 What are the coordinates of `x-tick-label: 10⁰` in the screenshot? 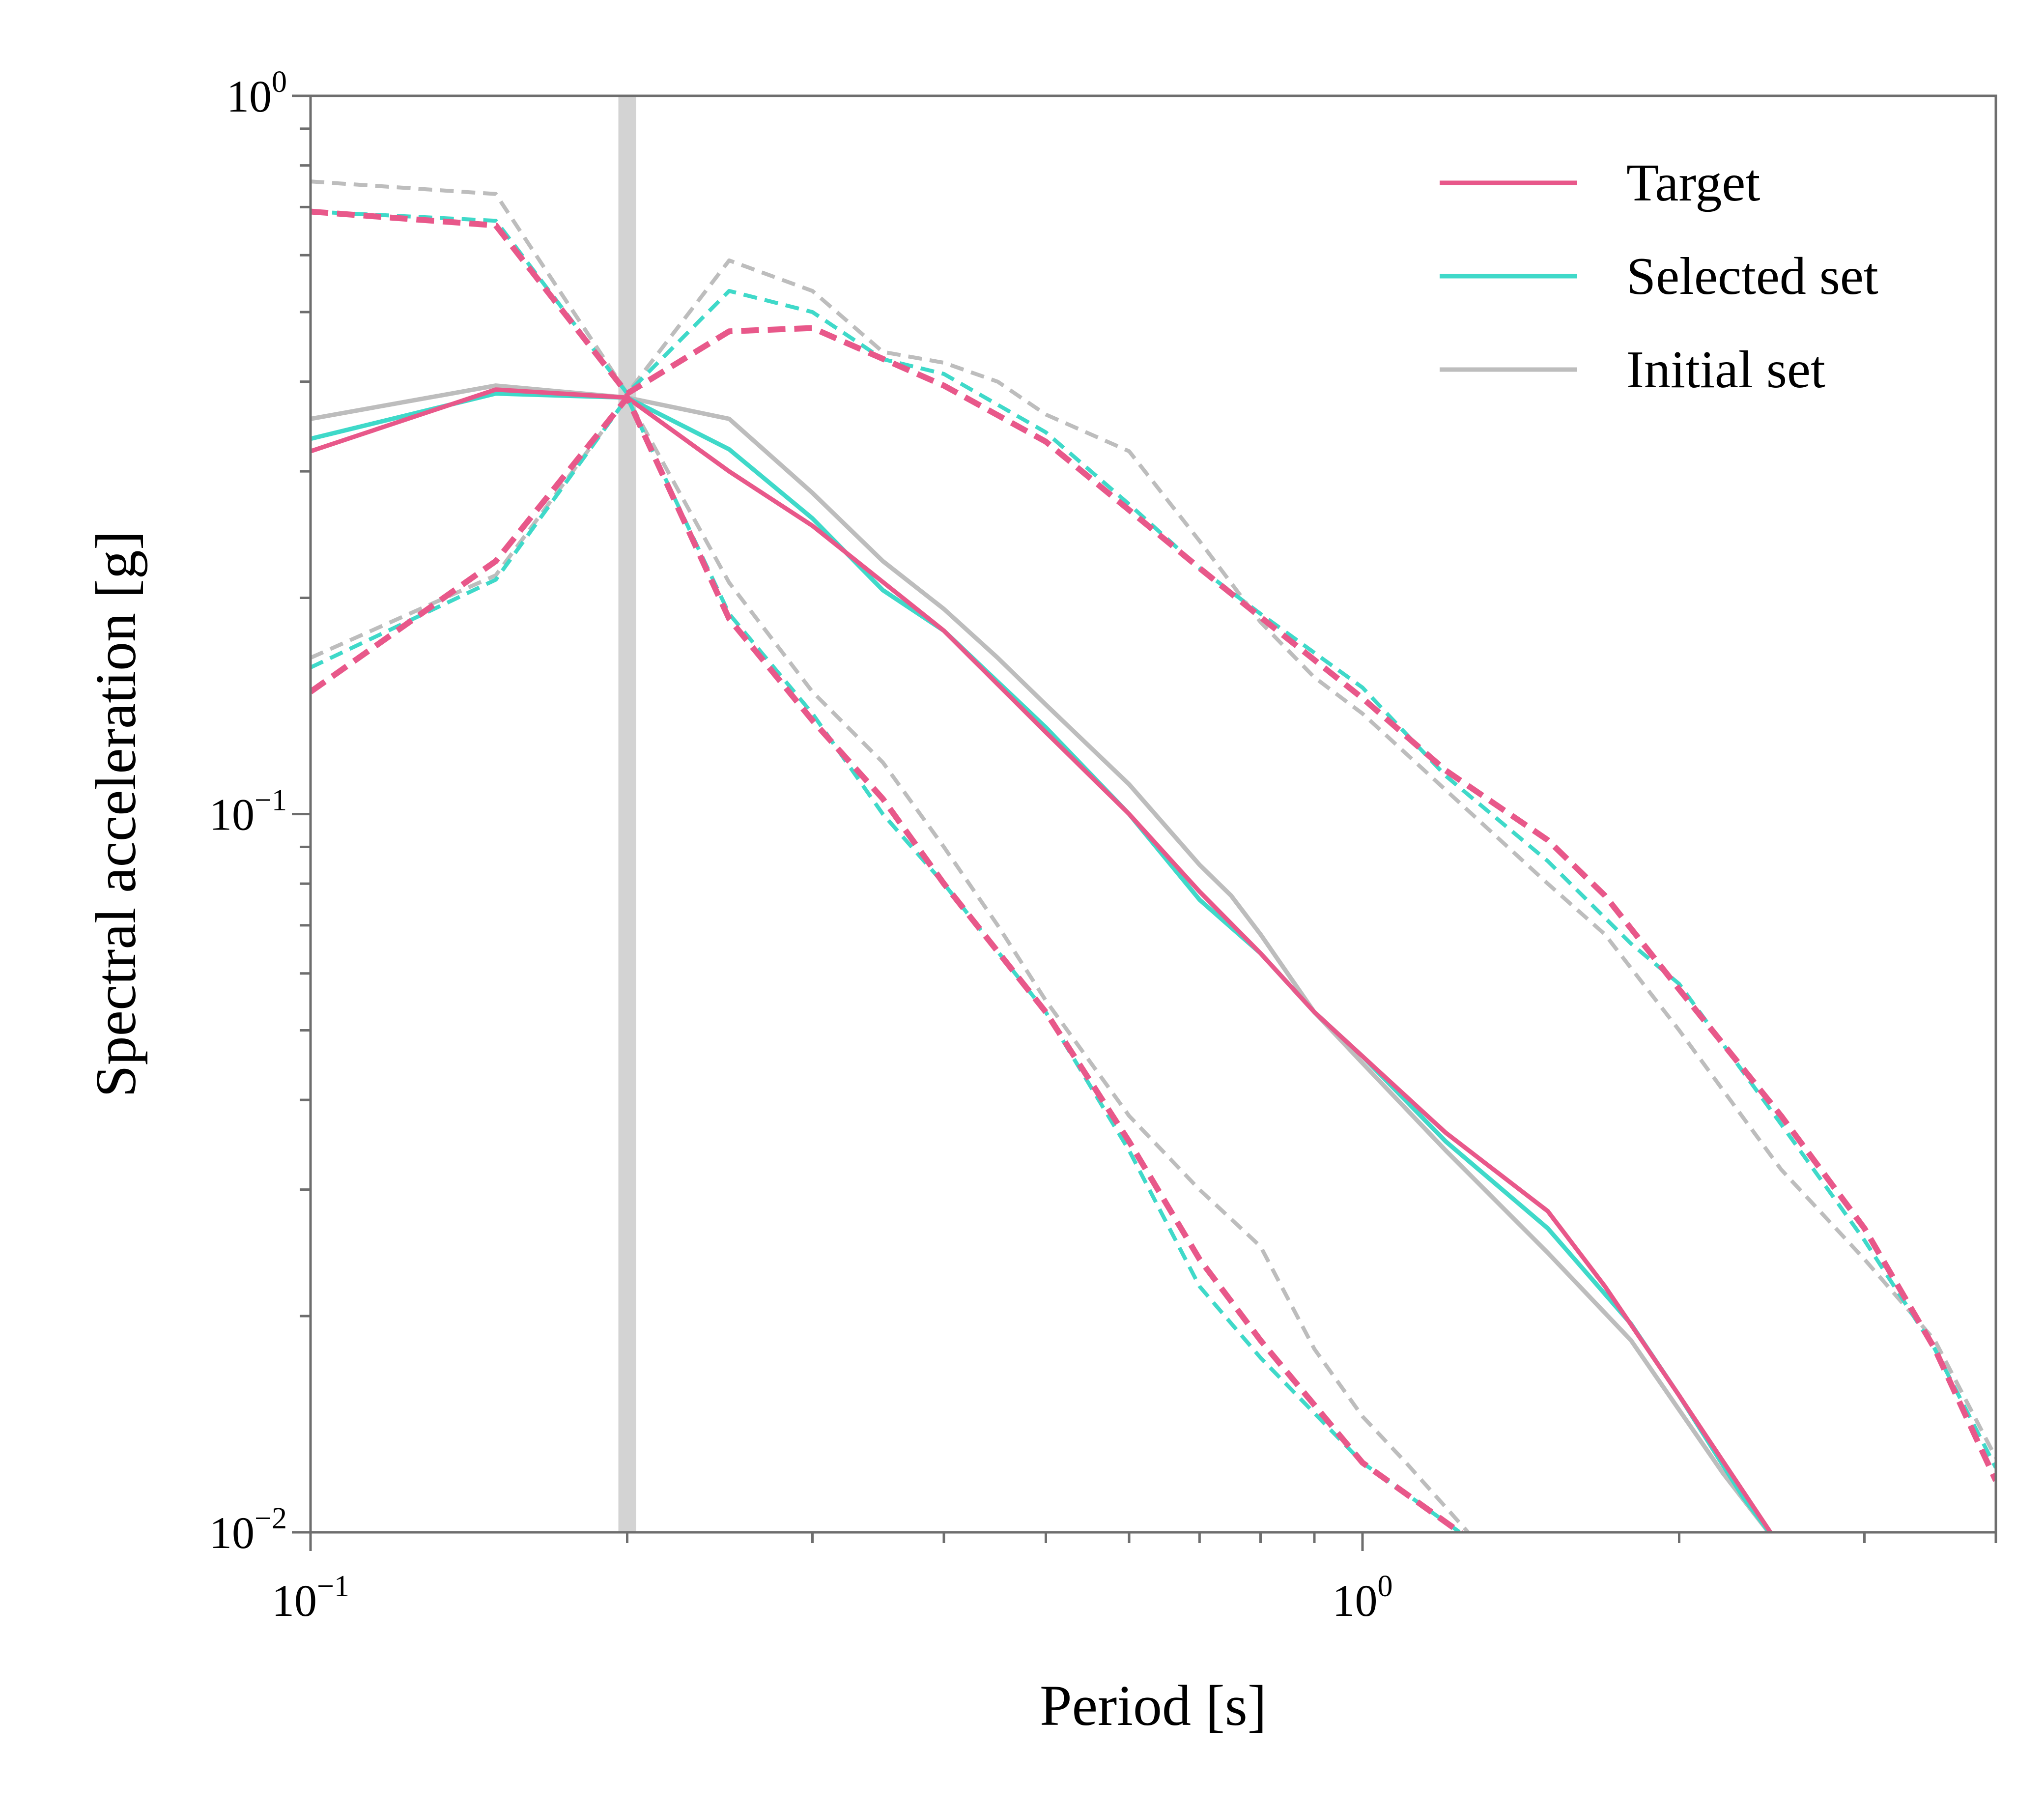 It's located at (1362, 1598).